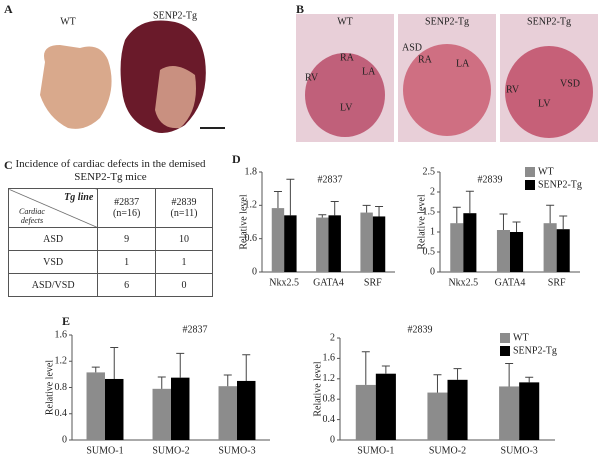 The width and height of the screenshot is (600, 460). Describe the element at coordinates (53, 239) in the screenshot. I see `cell: ASD` at that location.